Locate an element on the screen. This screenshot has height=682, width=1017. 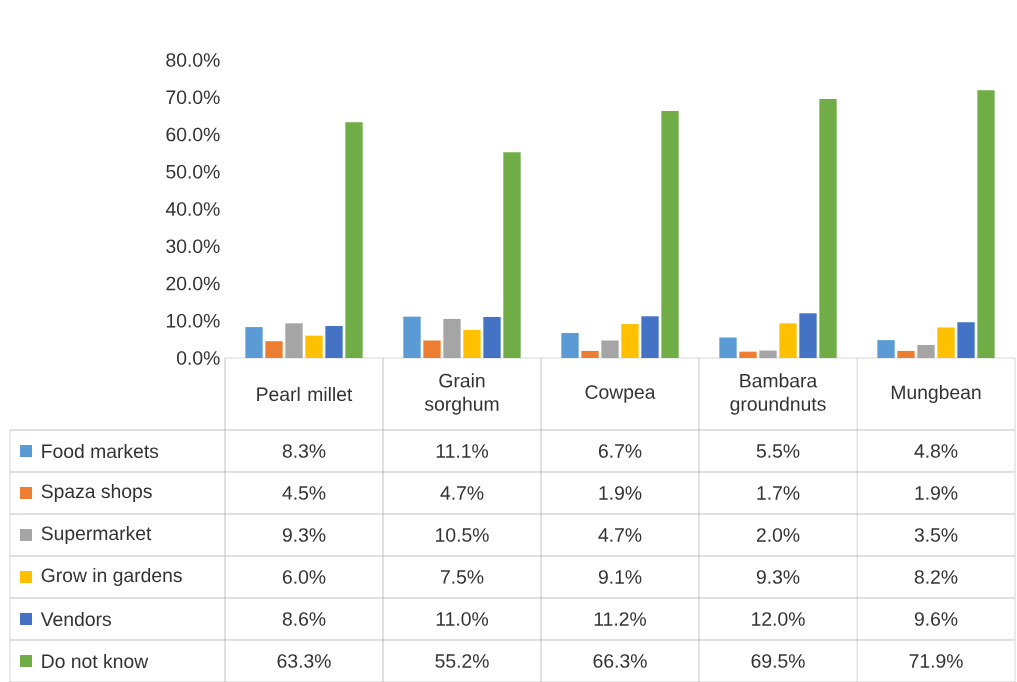
x-tick-label: Cowpea is located at coordinates (620, 394).